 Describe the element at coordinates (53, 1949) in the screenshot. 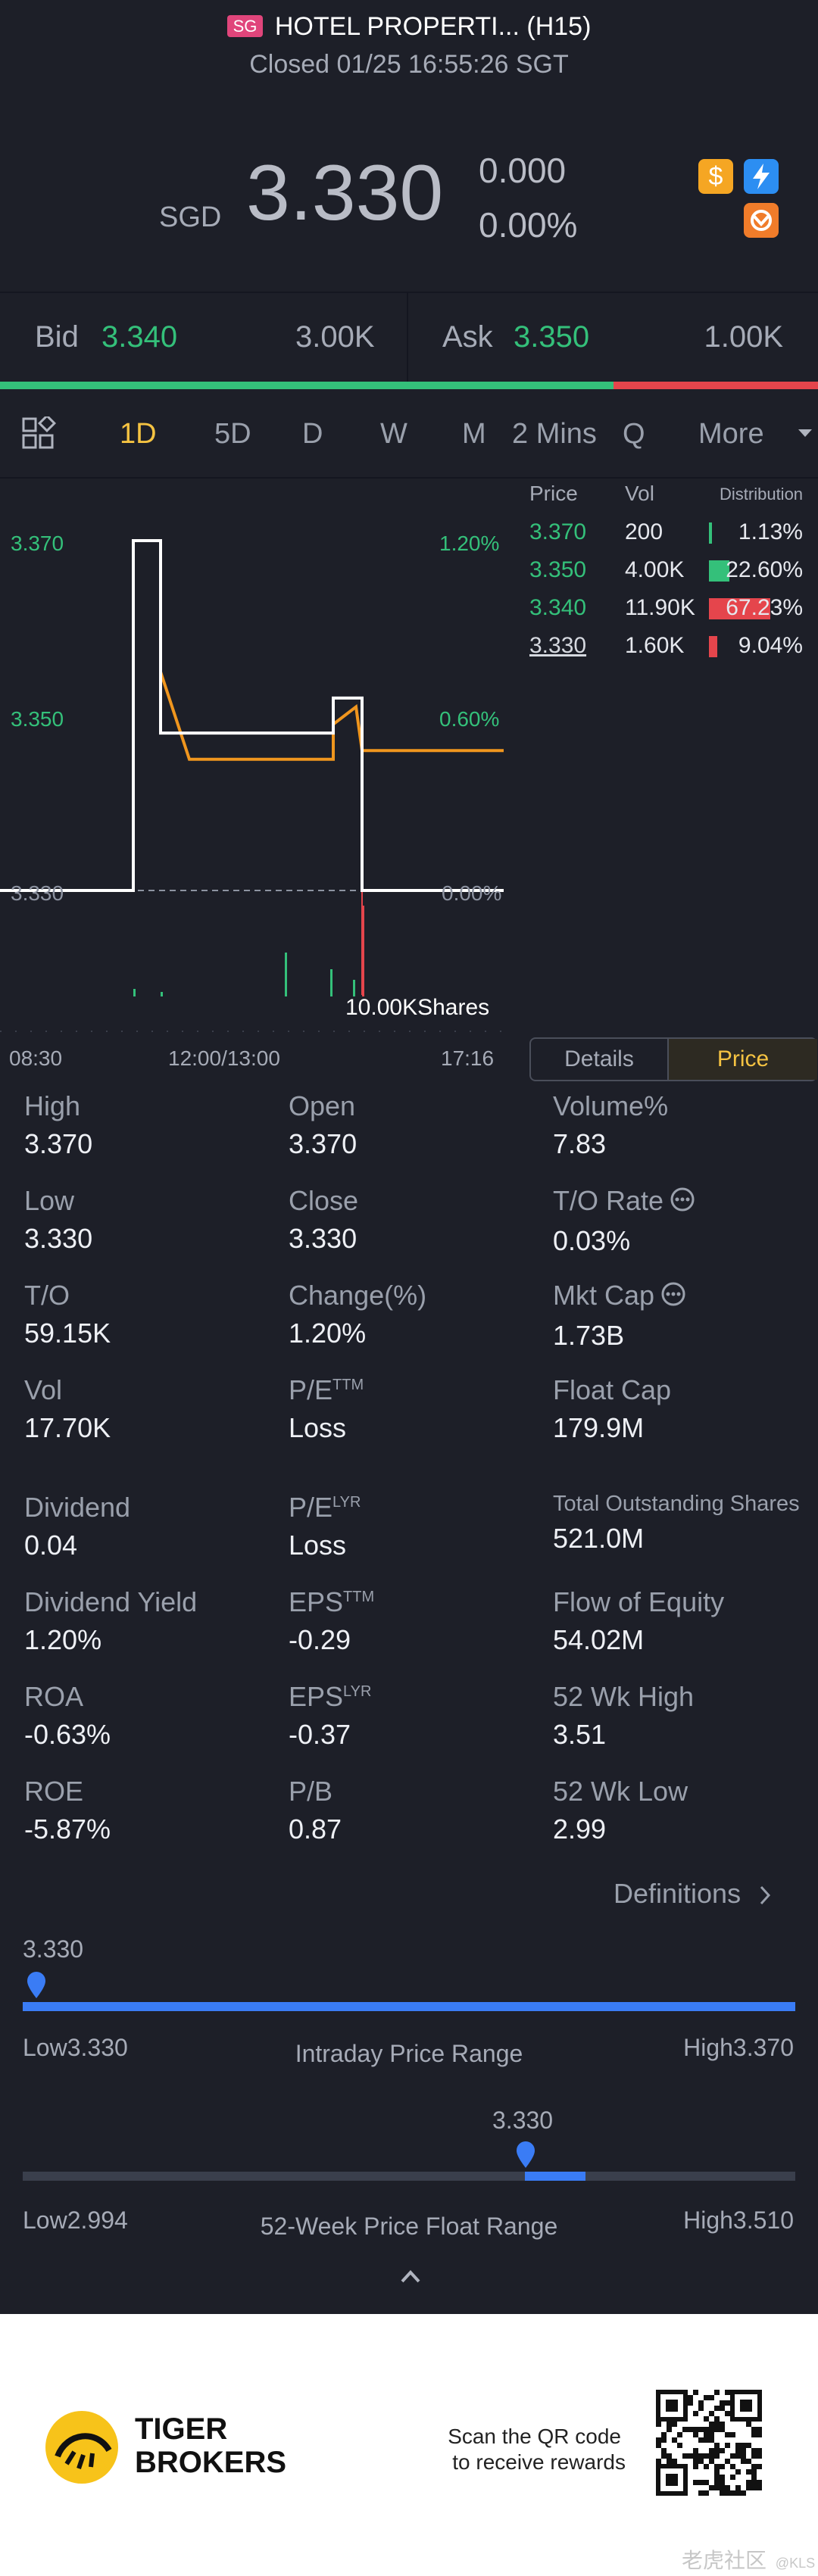

I see `intraday-marker-value: 3.330` at that location.